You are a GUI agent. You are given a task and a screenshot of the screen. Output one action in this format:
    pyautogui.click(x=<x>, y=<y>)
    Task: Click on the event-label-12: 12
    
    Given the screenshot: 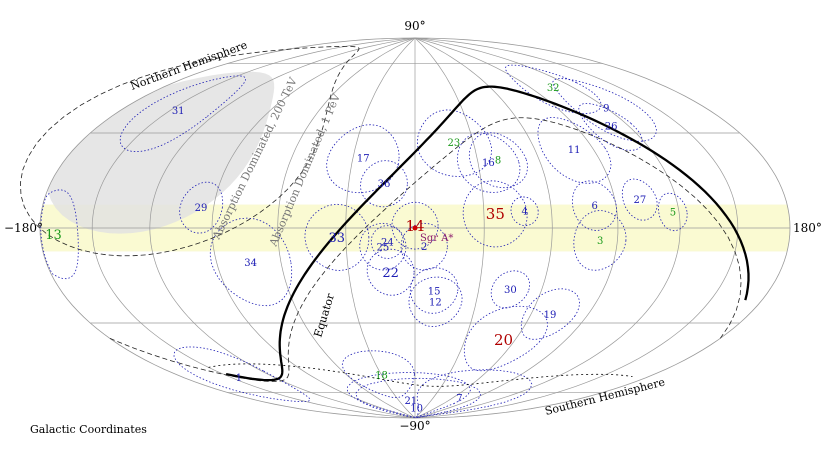 What is the action you would take?
    pyautogui.click(x=435, y=303)
    